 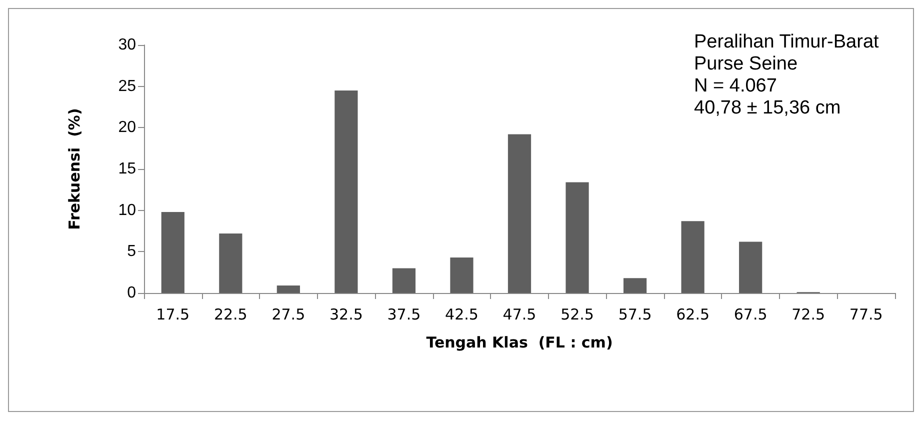 I want to click on annotation: 40,78 ± 15,36 cm, so click(x=767, y=108).